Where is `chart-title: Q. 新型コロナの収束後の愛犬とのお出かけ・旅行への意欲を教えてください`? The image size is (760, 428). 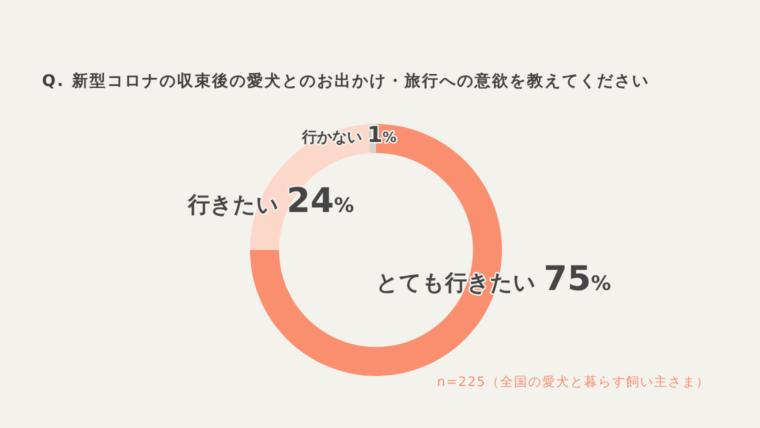 chart-title: Q. 新型コロナの収束後の愛犬とのお出かけ・旅行への意欲を教えてください is located at coordinates (346, 80).